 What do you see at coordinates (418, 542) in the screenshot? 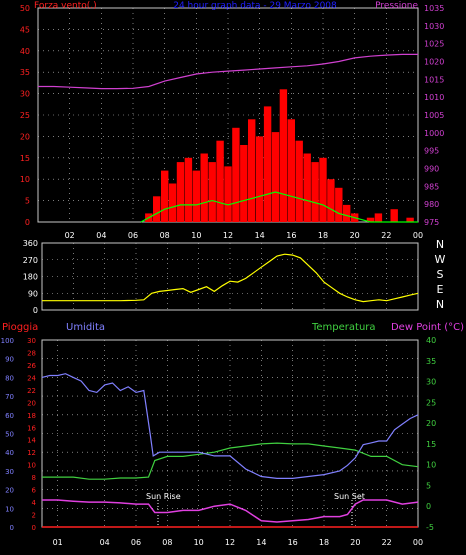
I see `chart3-x-tick: 00` at bounding box center [418, 542].